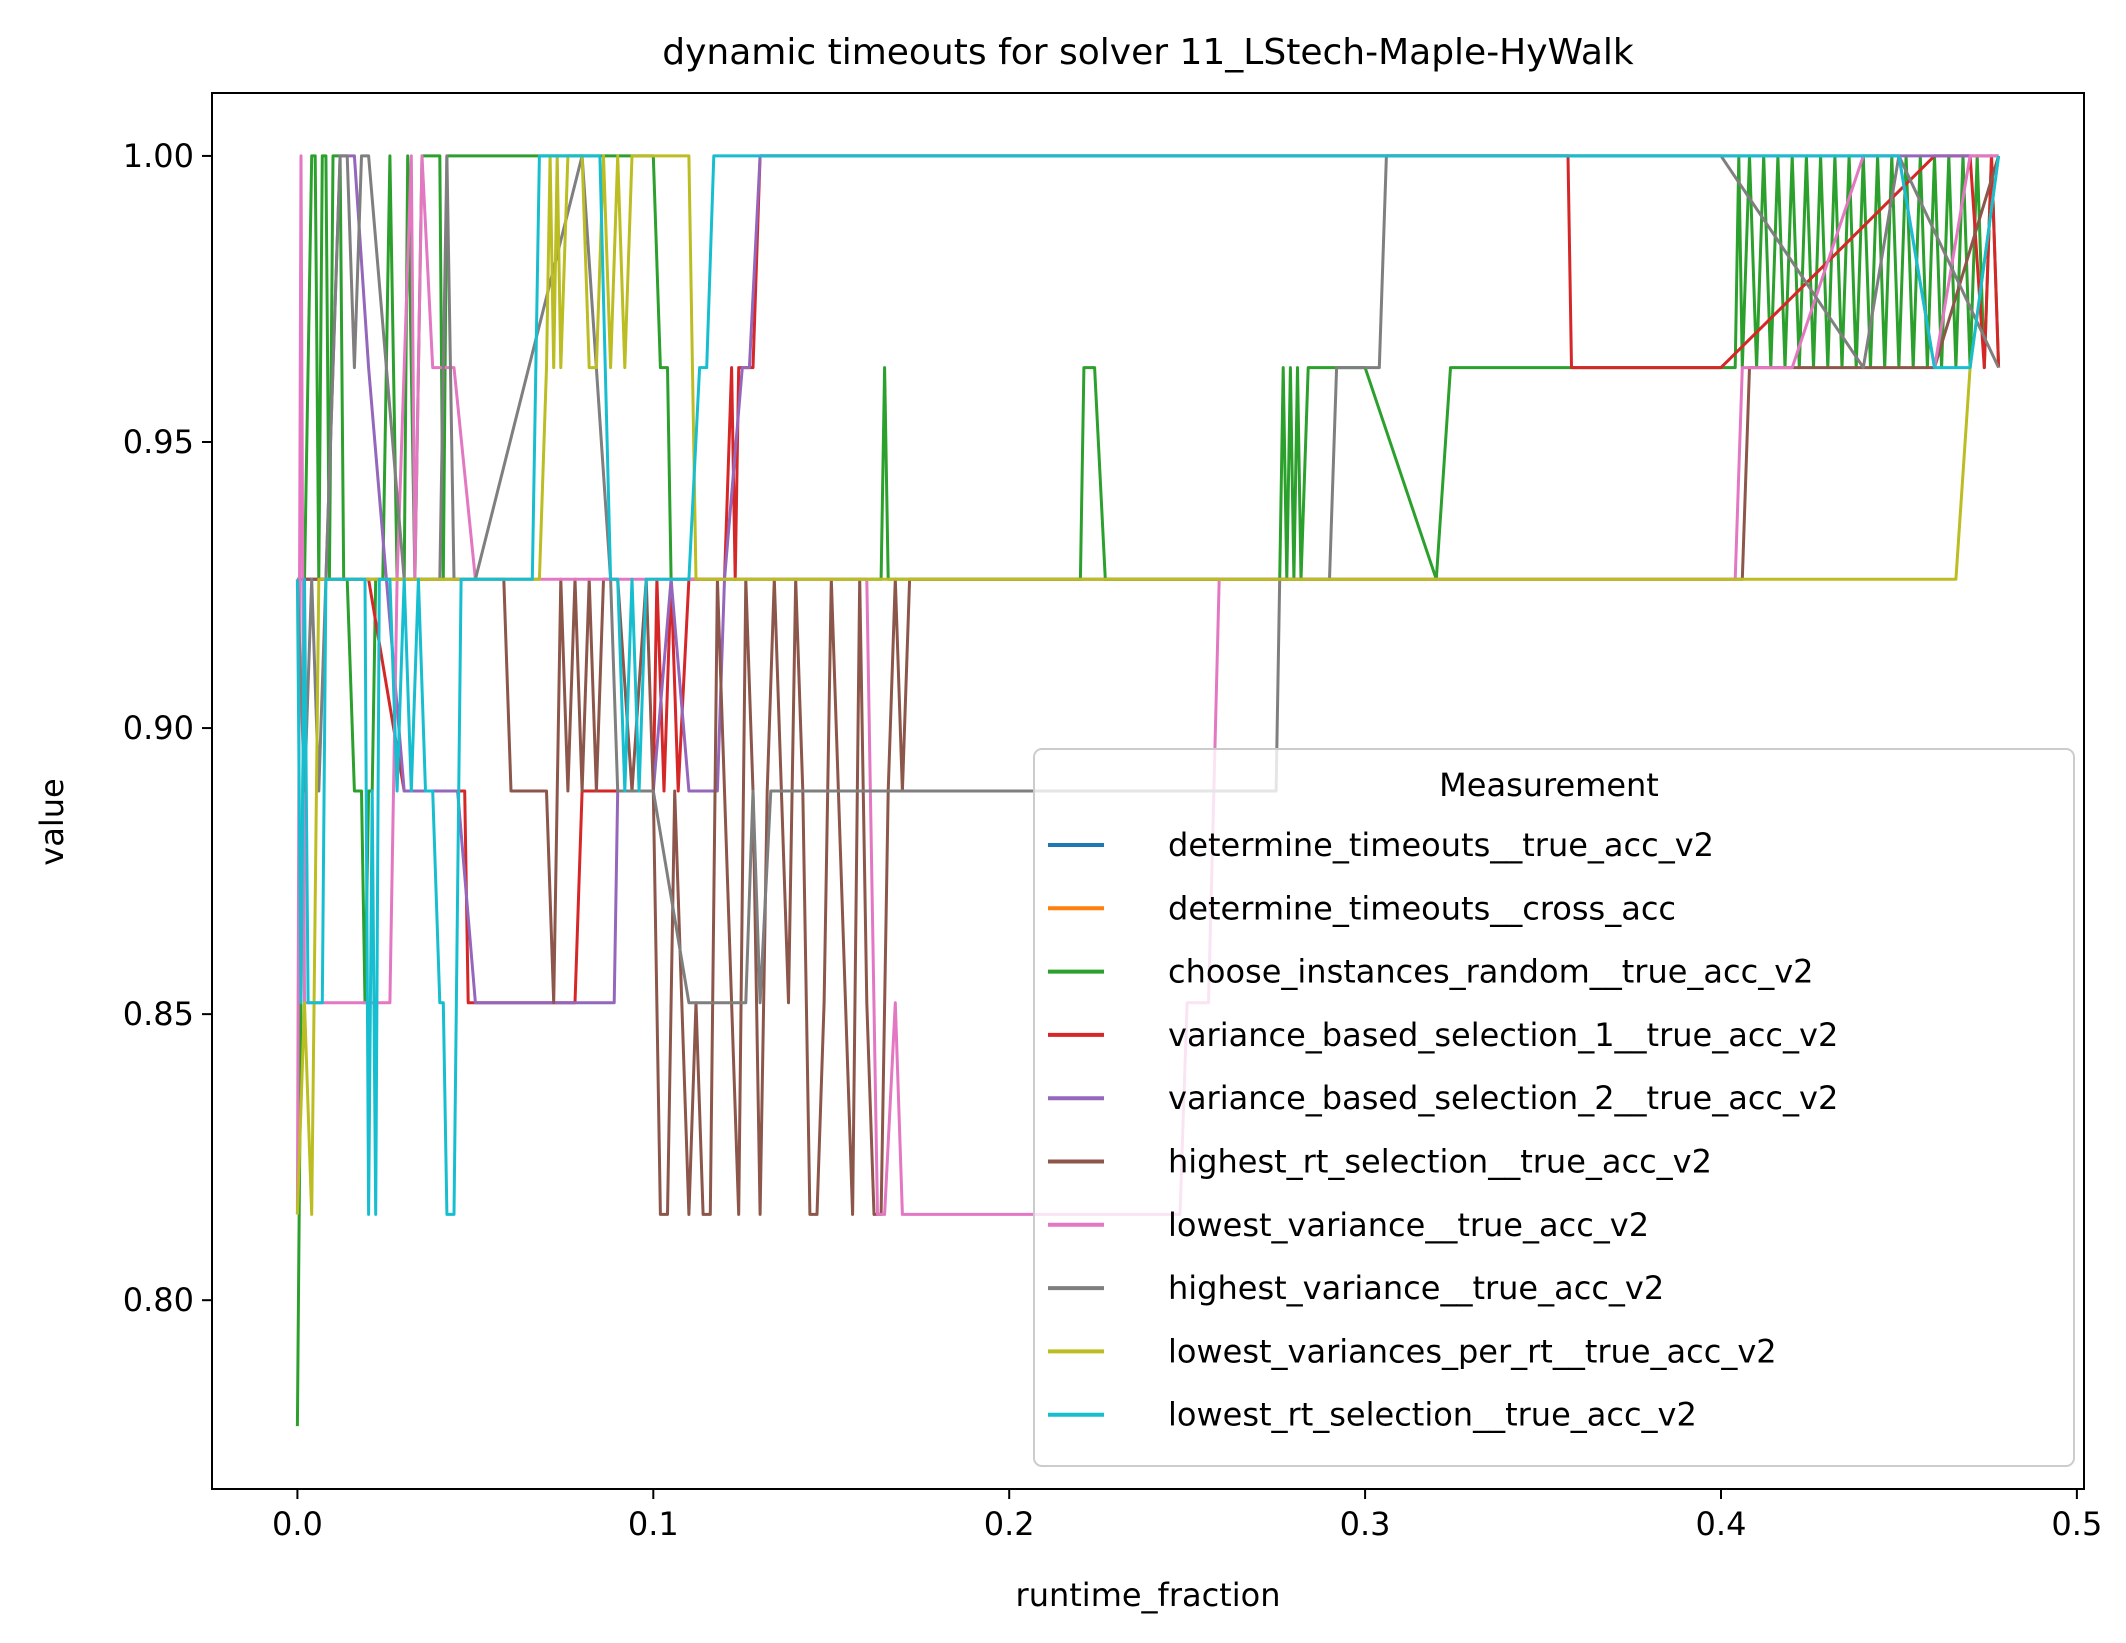 This screenshot has width=2126, height=1643. Describe the element at coordinates (653, 1524) in the screenshot. I see `x-tick-label: 0.1` at that location.